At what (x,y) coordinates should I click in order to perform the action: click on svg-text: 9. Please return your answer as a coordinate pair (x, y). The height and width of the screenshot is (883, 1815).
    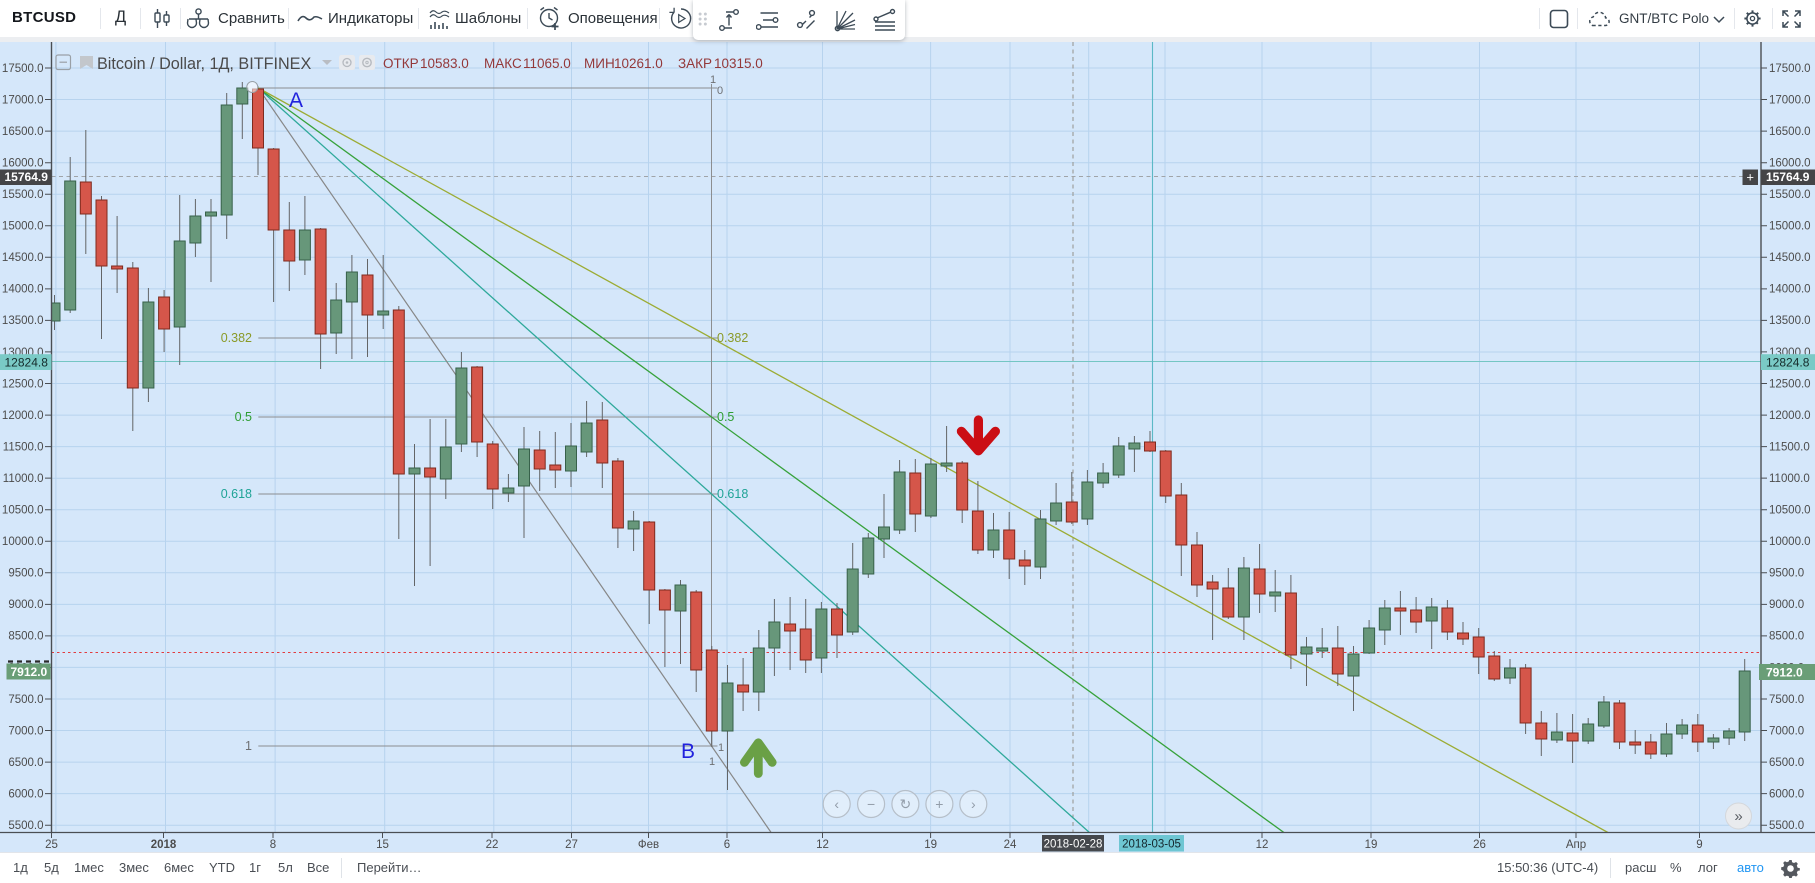
    Looking at the image, I should click on (1699, 845).